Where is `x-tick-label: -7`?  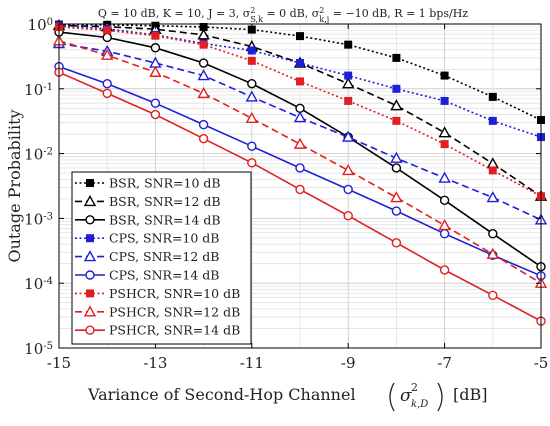
x-tick-label: -7 is located at coordinates (444, 363).